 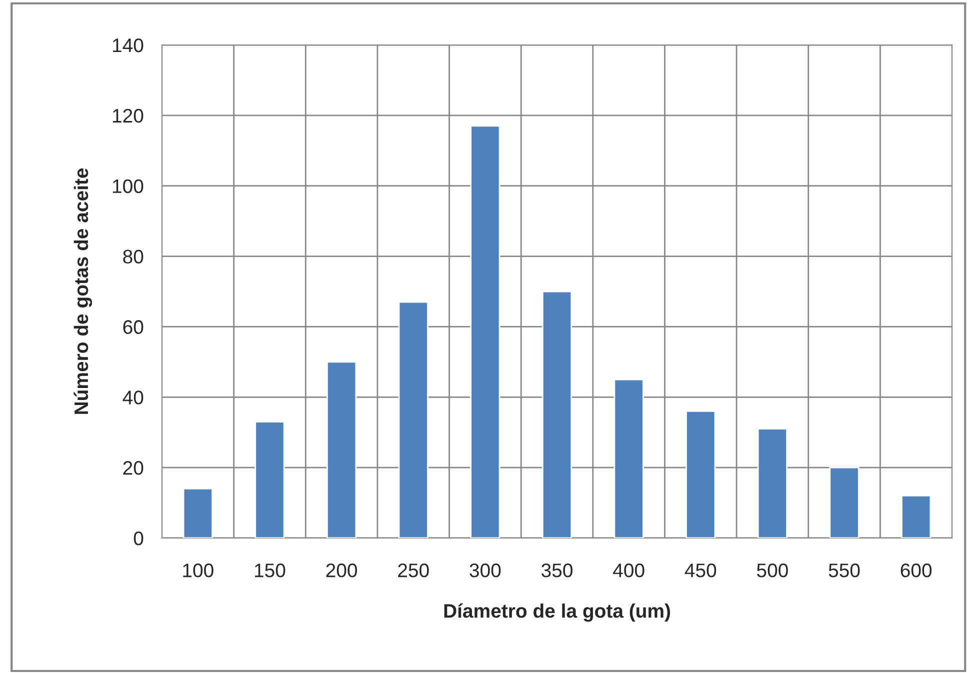 I want to click on x-tick-label: 350, so click(x=557, y=571).